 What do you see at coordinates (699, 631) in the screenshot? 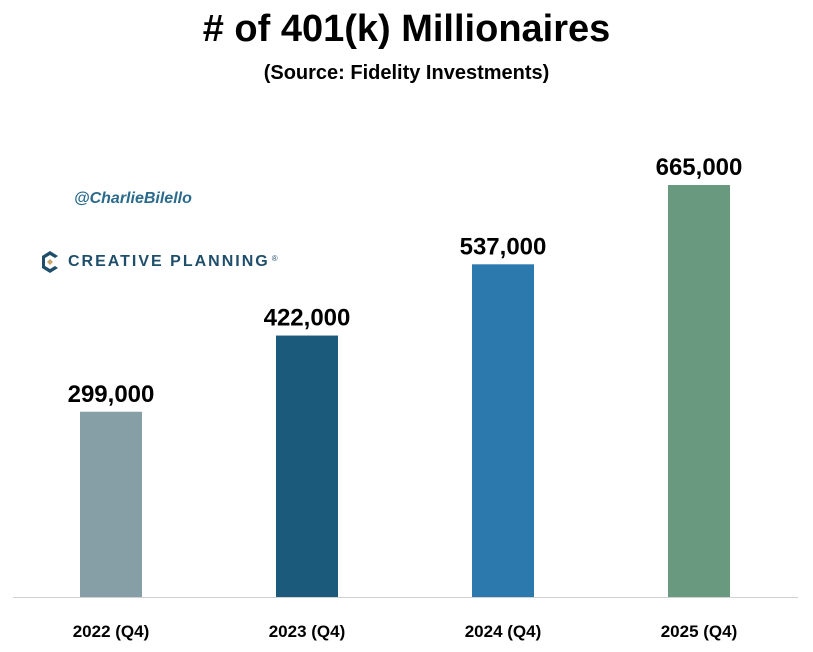
I see `x-tick-label: 2025 (Q4)` at bounding box center [699, 631].